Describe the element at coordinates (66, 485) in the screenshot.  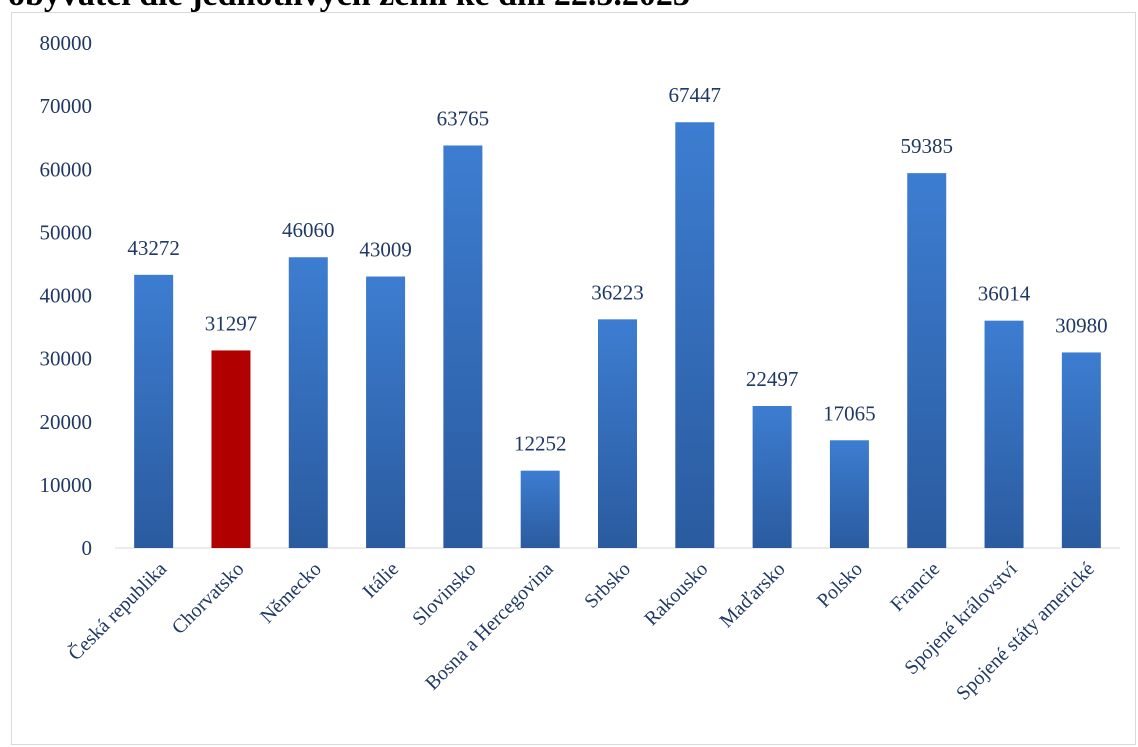
I see `y-tick-label: 10000` at that location.